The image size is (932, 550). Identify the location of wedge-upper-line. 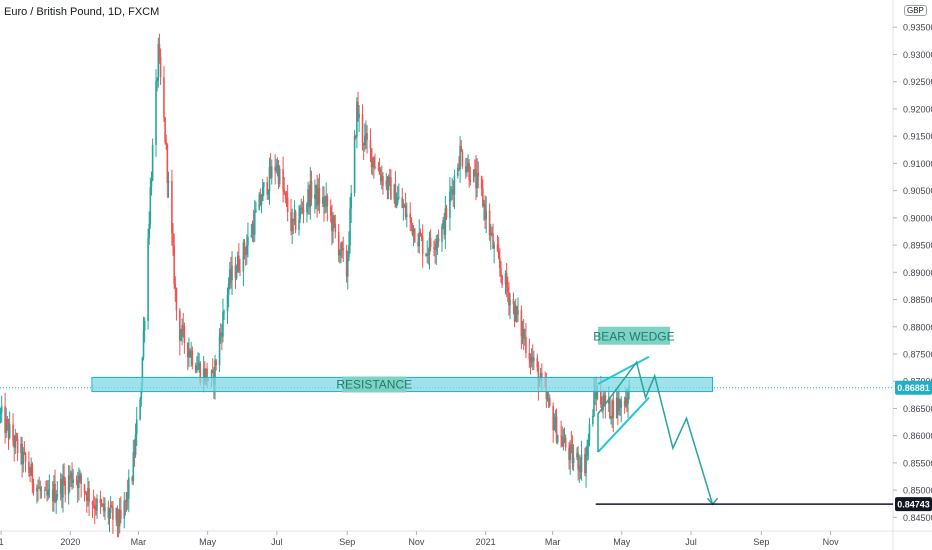
(623, 370).